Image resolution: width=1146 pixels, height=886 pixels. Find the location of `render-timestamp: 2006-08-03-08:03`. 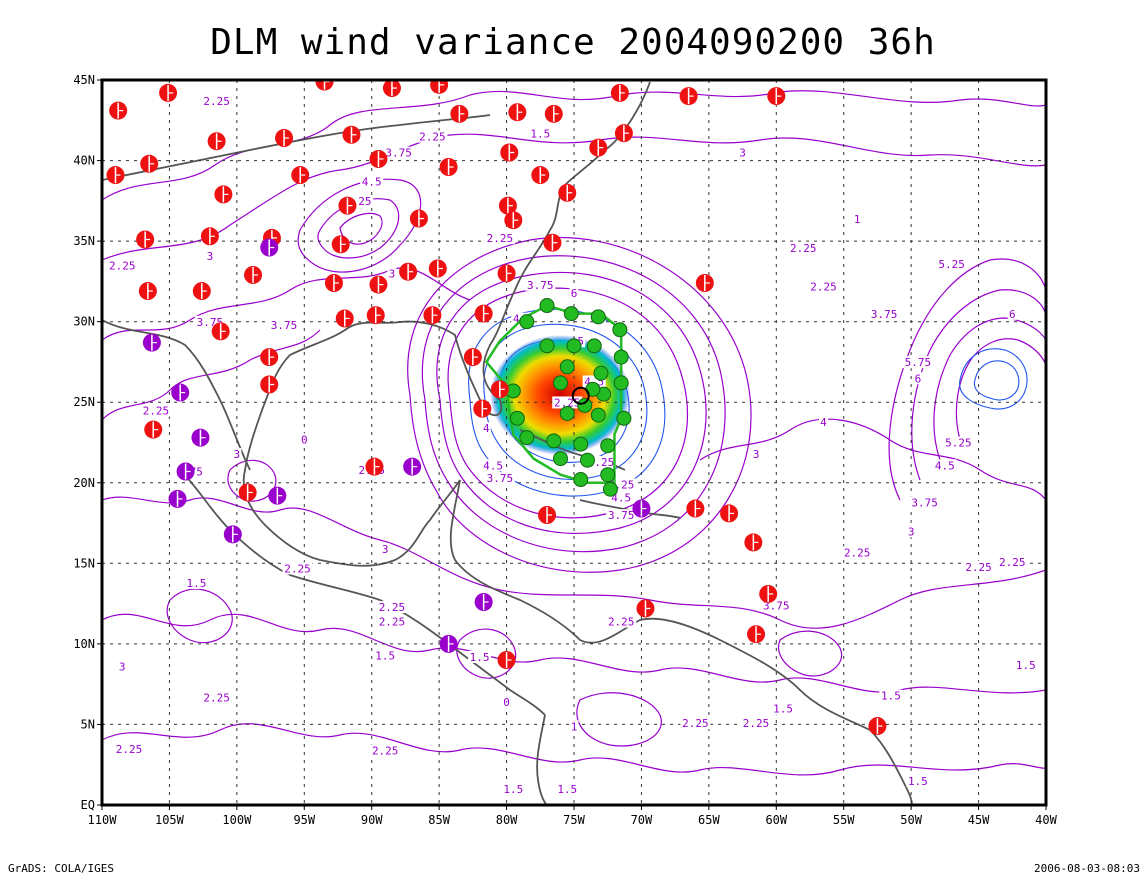

render-timestamp: 2006-08-03-08:03 is located at coordinates (1087, 868).